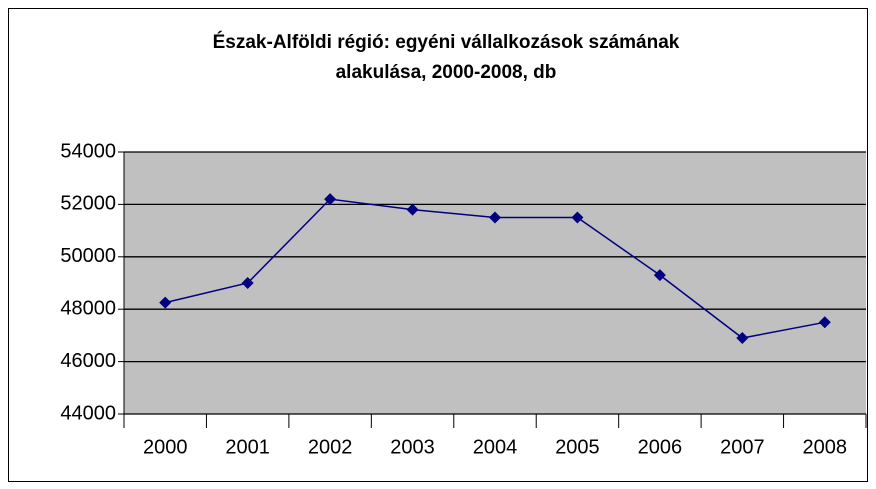 Image resolution: width=876 pixels, height=489 pixels. I want to click on x-tick-label: 2004, so click(495, 447).